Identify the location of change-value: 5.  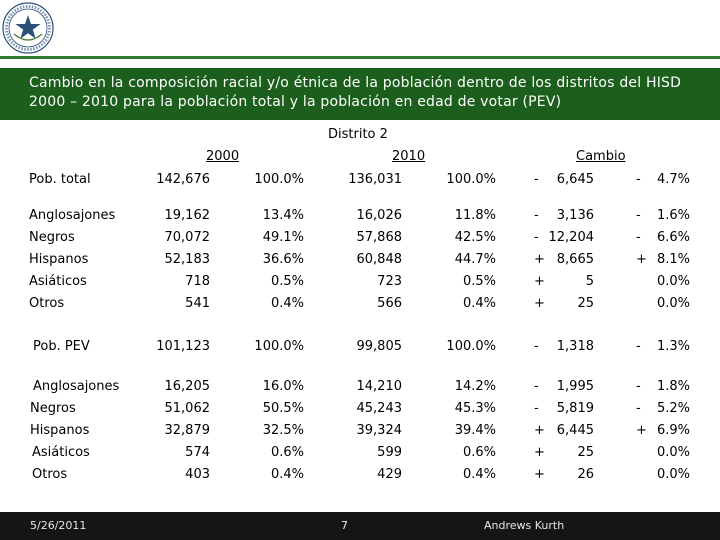
(589, 281).